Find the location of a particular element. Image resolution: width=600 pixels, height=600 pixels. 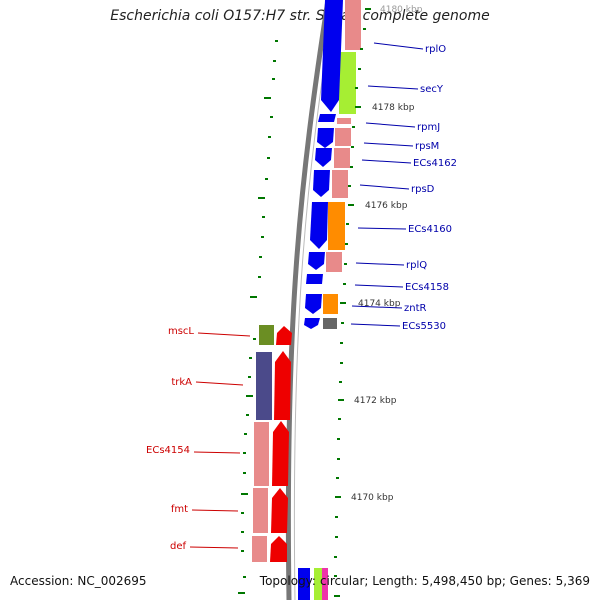

scale-label: 4174 kbp is located at coordinates (379, 304).